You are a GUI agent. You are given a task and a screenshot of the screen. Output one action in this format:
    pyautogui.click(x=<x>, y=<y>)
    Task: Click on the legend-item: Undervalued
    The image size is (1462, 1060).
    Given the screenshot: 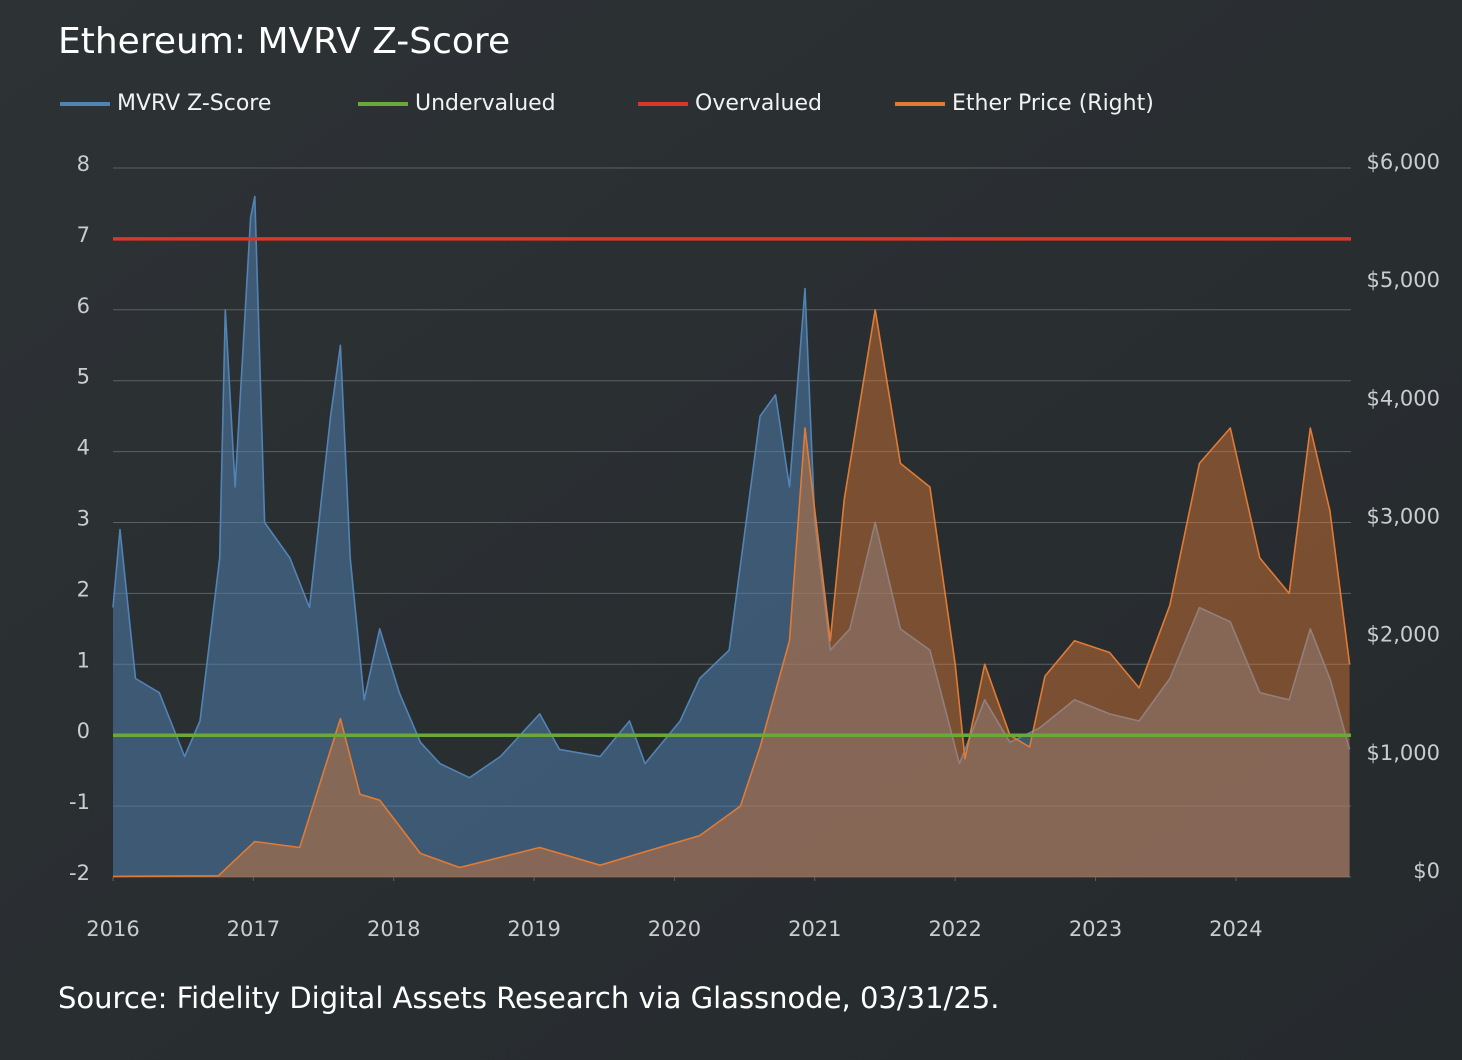 What is the action you would take?
    pyautogui.click(x=457, y=103)
    